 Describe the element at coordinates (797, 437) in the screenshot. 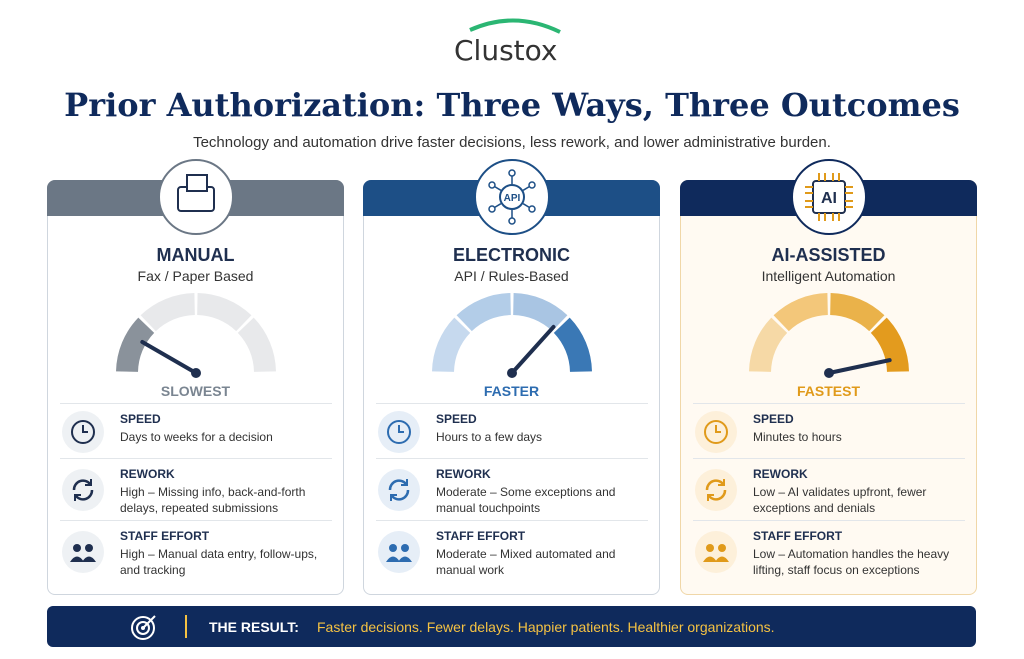

I see `metric-text: Minutes to hours` at that location.